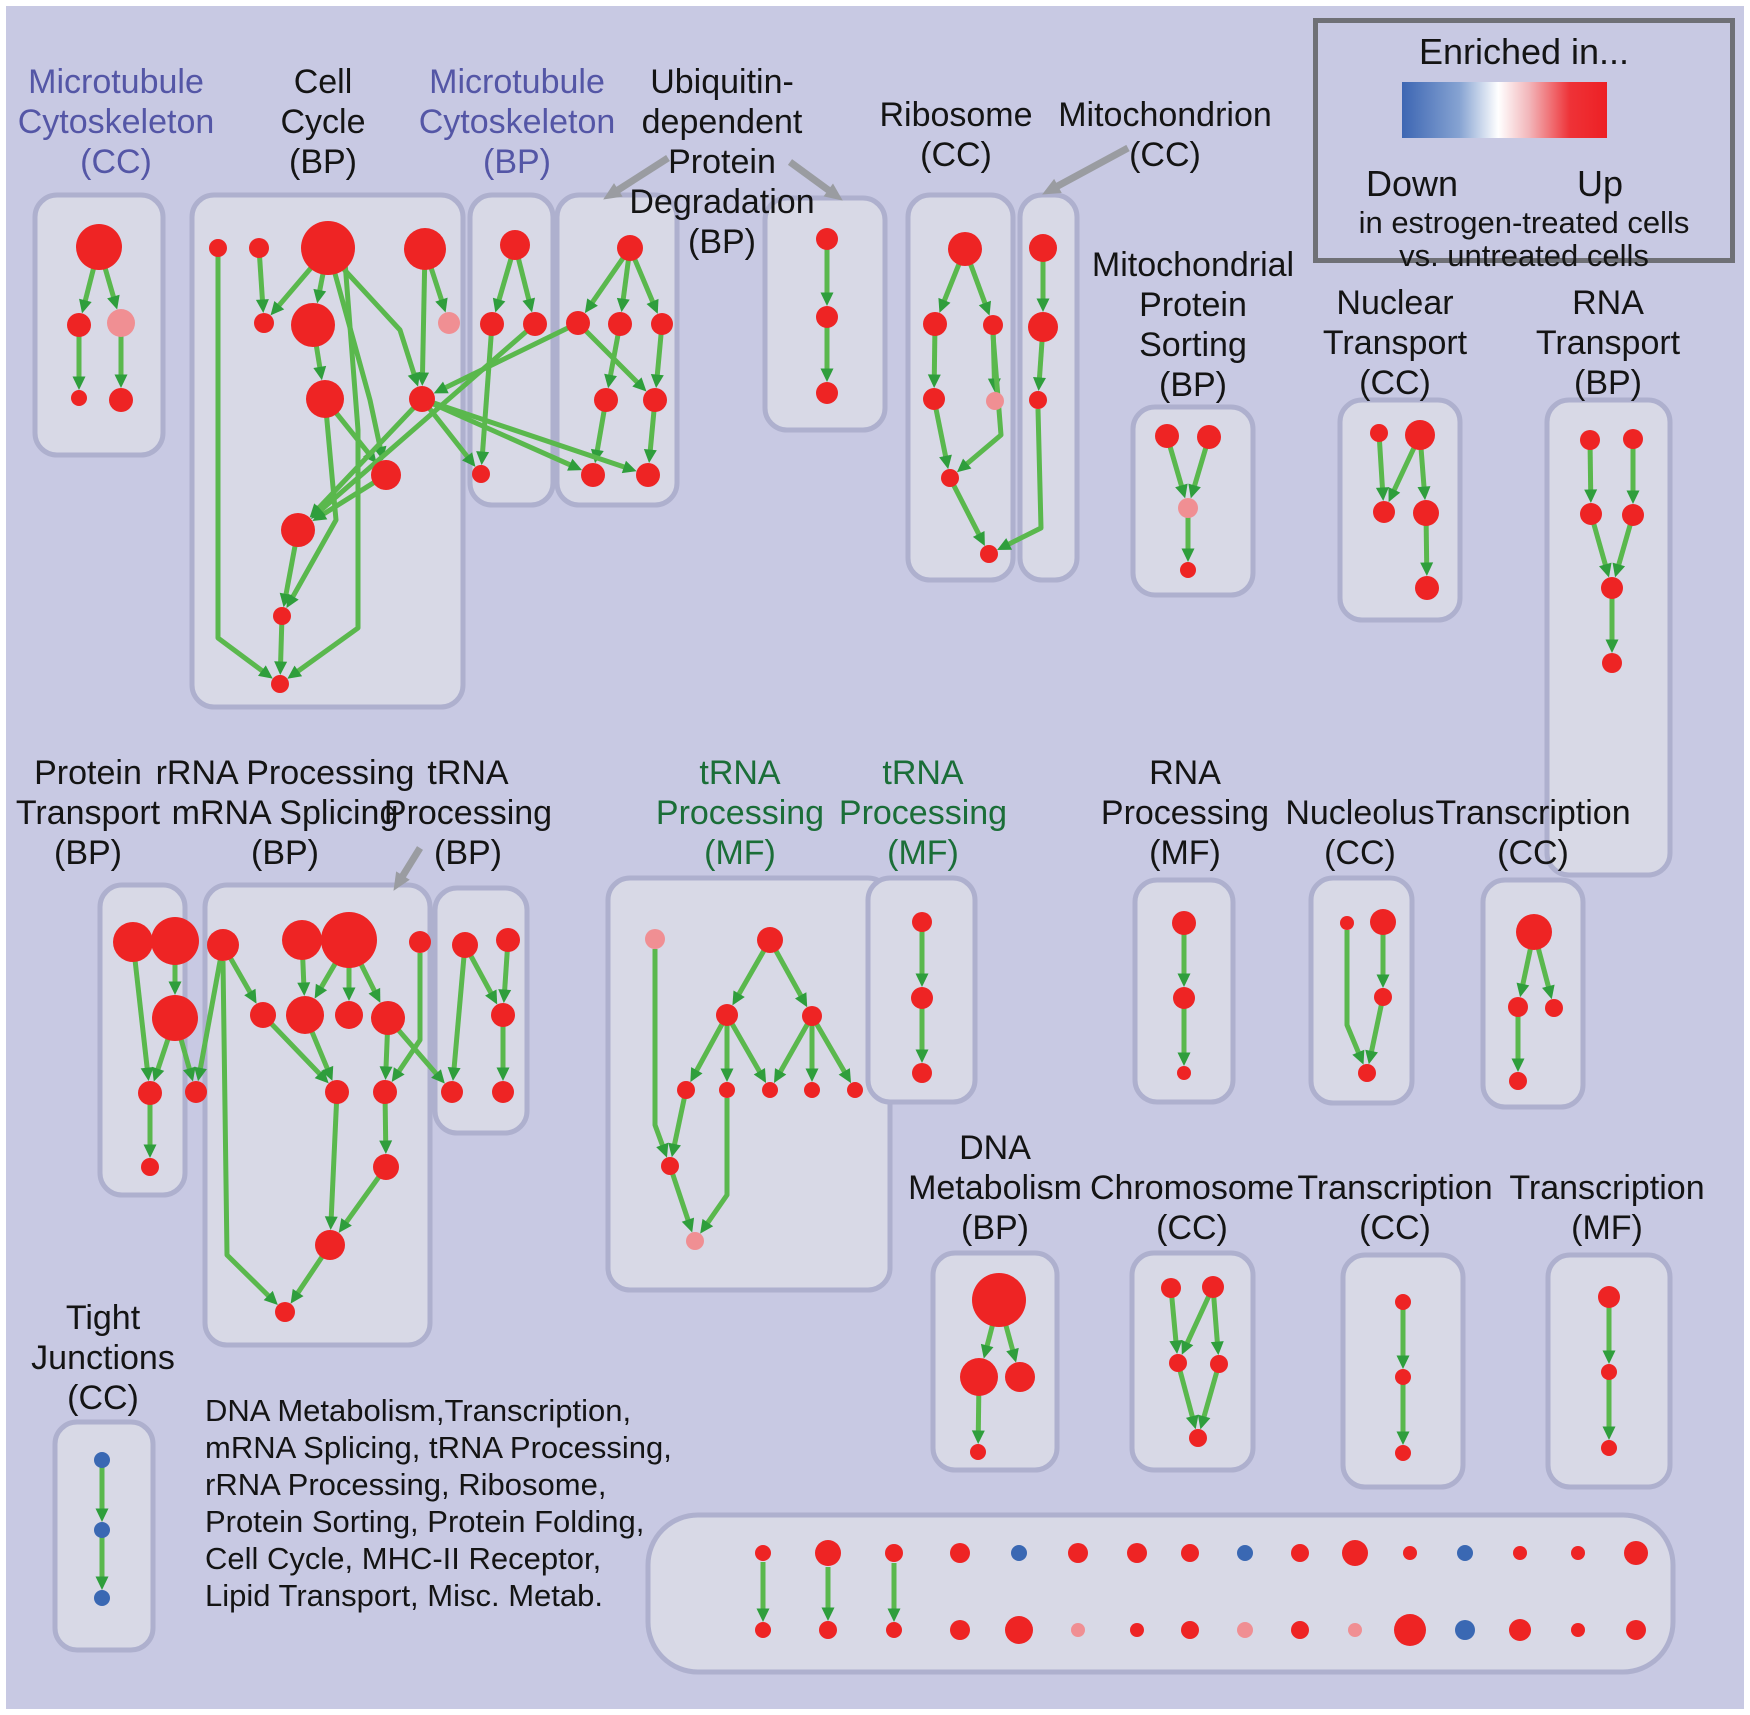 This screenshot has height=1715, width=1750. What do you see at coordinates (740, 853) in the screenshot?
I see `label-line: (MF)` at bounding box center [740, 853].